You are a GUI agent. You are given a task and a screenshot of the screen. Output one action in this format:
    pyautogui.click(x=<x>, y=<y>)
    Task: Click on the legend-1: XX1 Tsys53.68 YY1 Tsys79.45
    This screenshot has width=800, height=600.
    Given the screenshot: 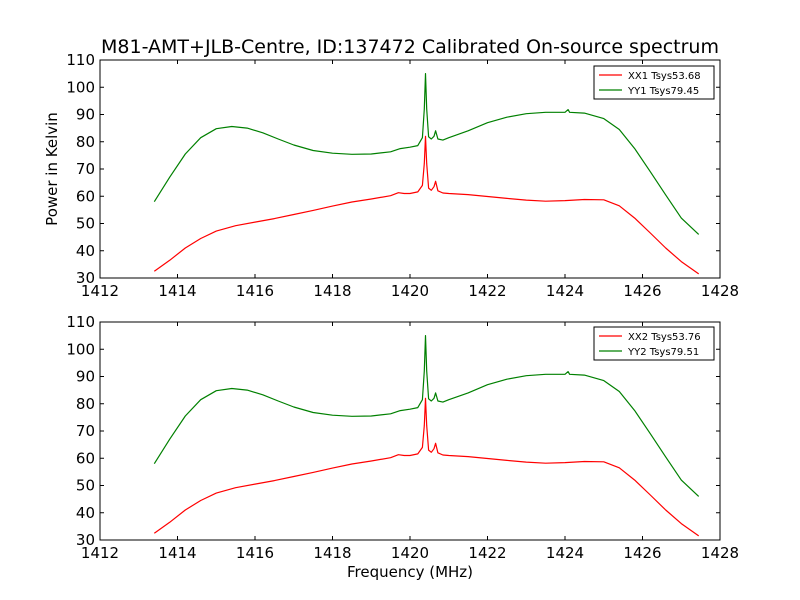 What is the action you would take?
    pyautogui.click(x=654, y=82)
    